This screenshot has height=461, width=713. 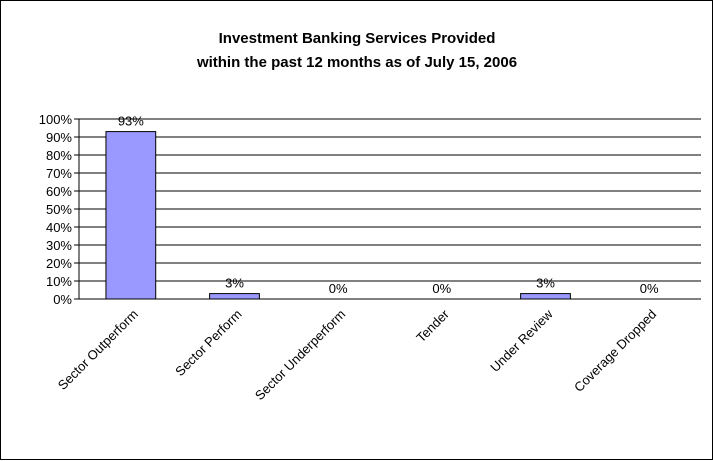 What do you see at coordinates (131, 121) in the screenshot?
I see `data-label: 93%` at bounding box center [131, 121].